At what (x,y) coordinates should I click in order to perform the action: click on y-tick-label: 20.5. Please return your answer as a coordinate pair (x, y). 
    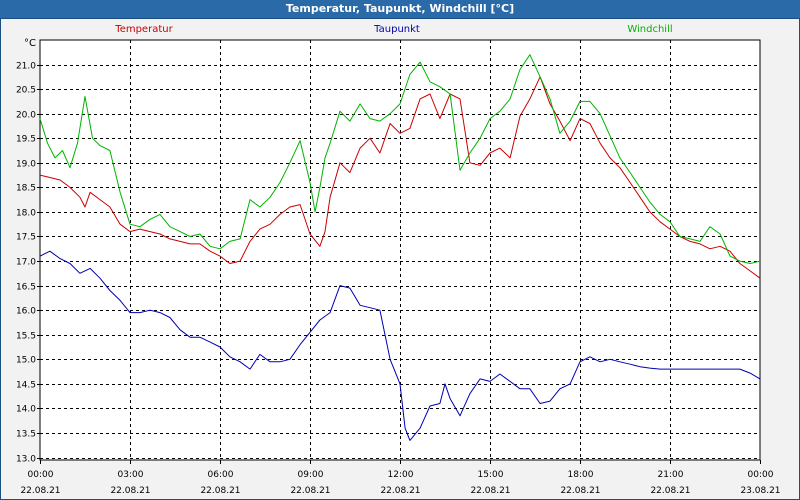
    Looking at the image, I should click on (26, 91).